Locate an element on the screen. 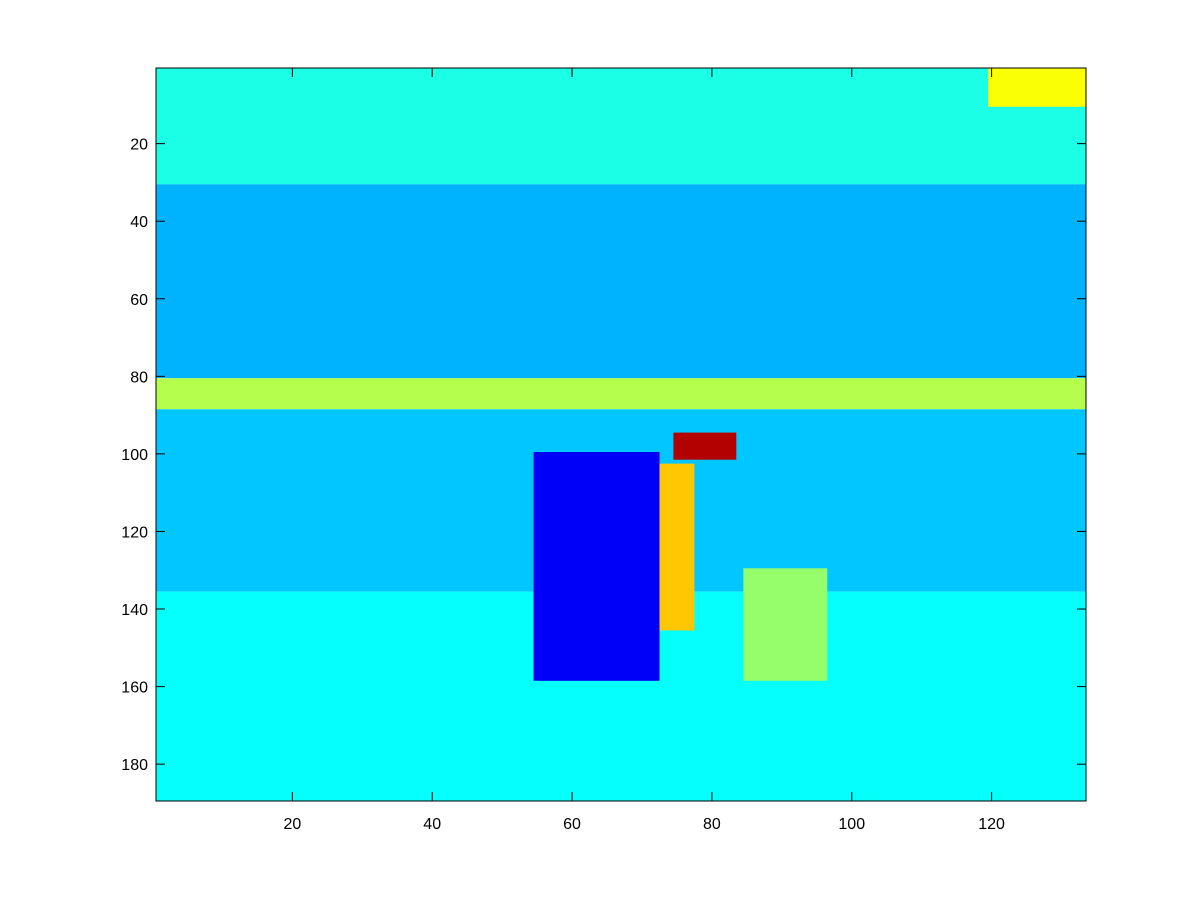 This screenshot has width=1200, height=900. y-tick-label: 100 is located at coordinates (134, 455).